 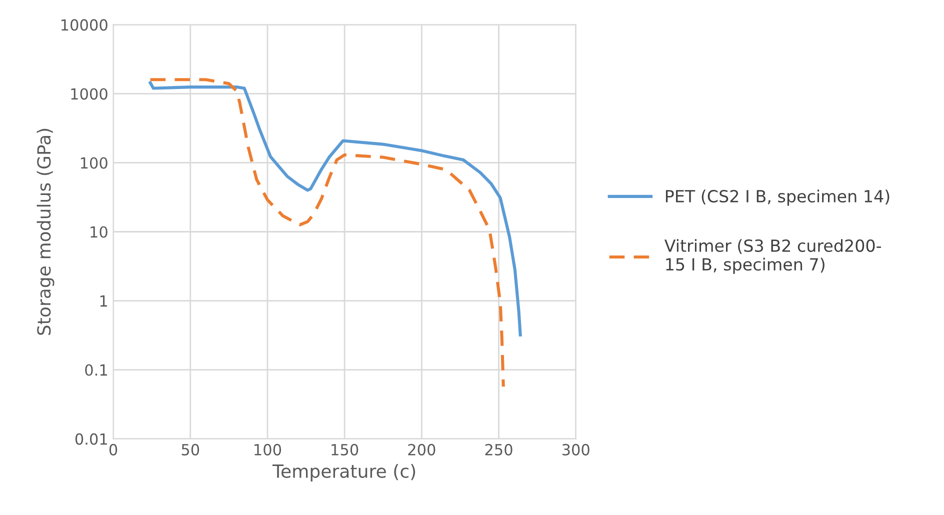 I want to click on y-tick-label: 100, so click(x=94, y=163).